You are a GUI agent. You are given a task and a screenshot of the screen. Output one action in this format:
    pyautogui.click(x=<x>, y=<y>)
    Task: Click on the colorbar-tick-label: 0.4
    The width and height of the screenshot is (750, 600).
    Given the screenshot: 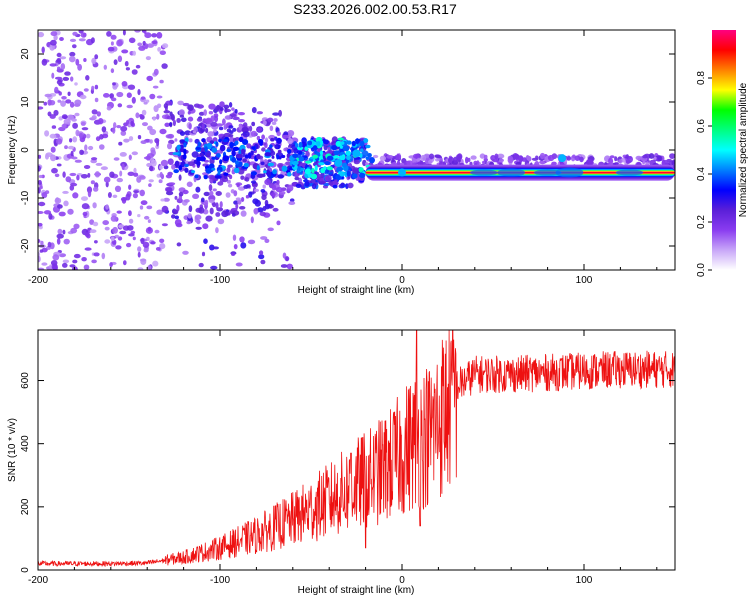 What is the action you would take?
    pyautogui.click(x=701, y=174)
    